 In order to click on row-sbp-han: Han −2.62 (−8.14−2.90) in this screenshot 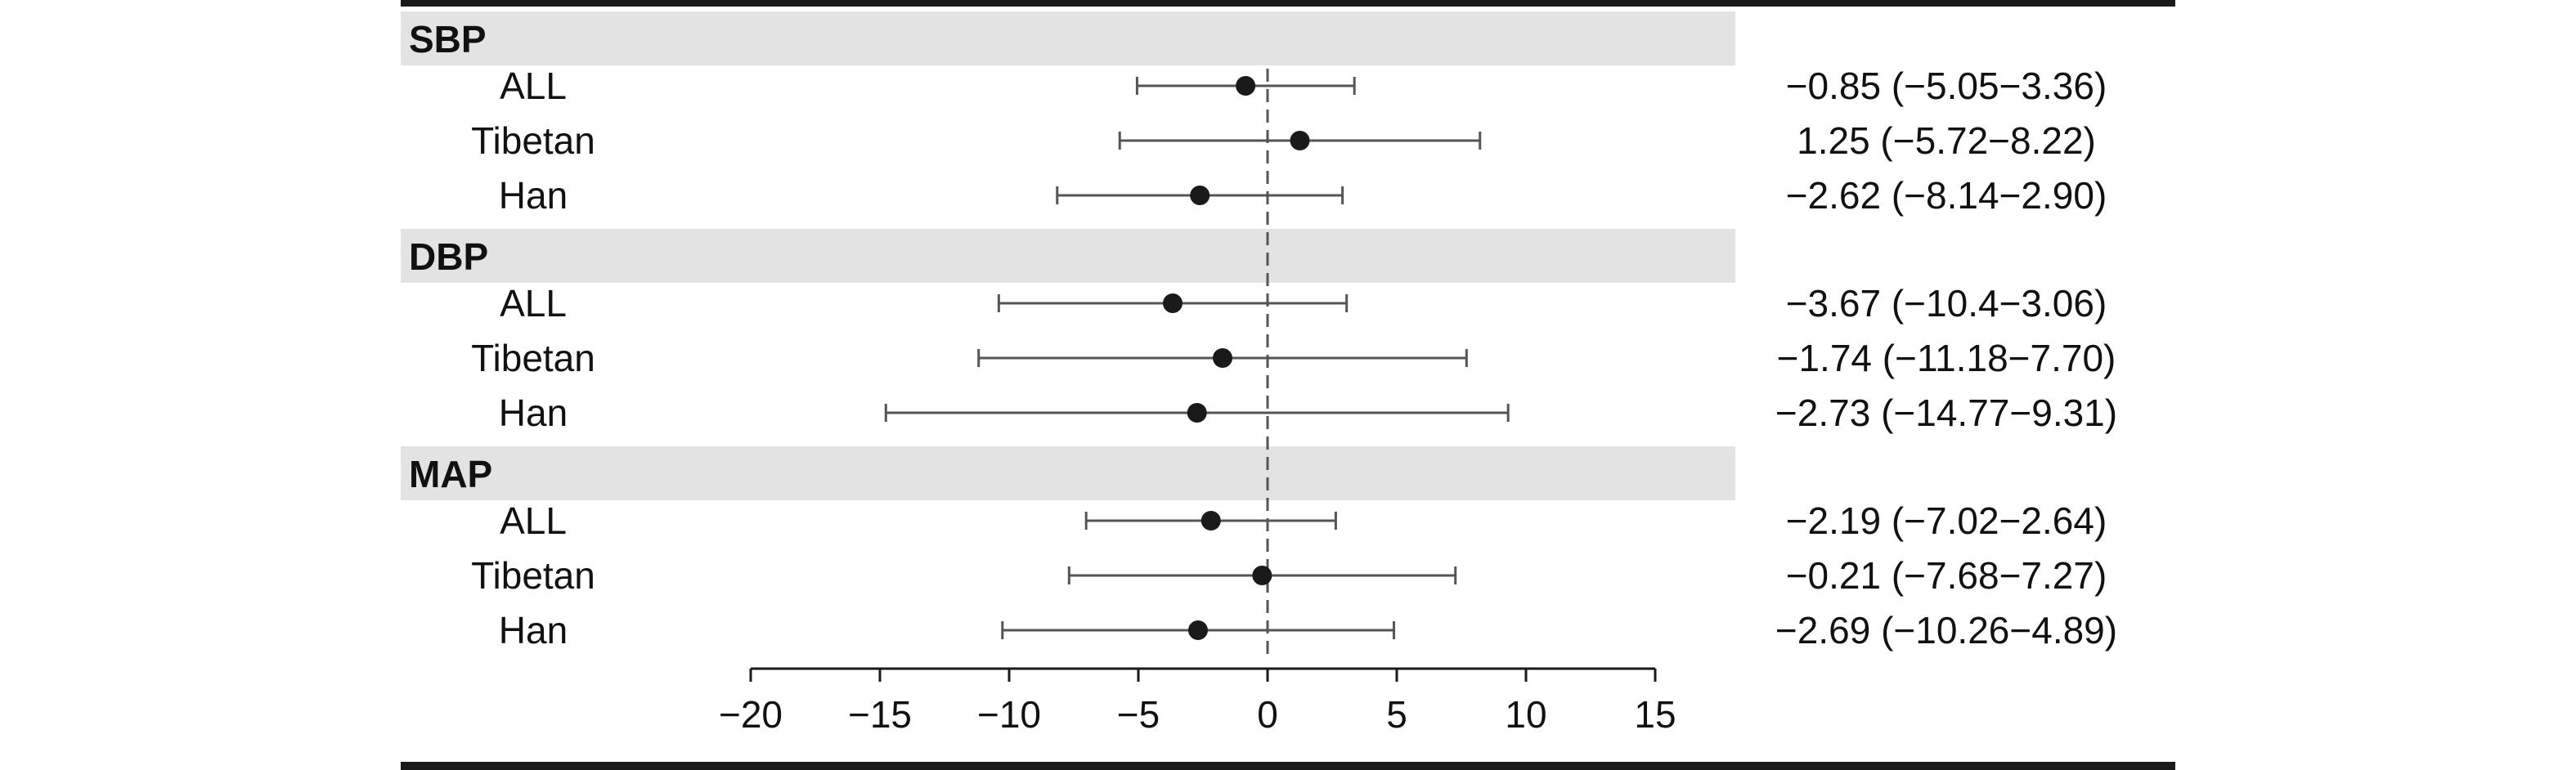, I will do `click(1303, 196)`.